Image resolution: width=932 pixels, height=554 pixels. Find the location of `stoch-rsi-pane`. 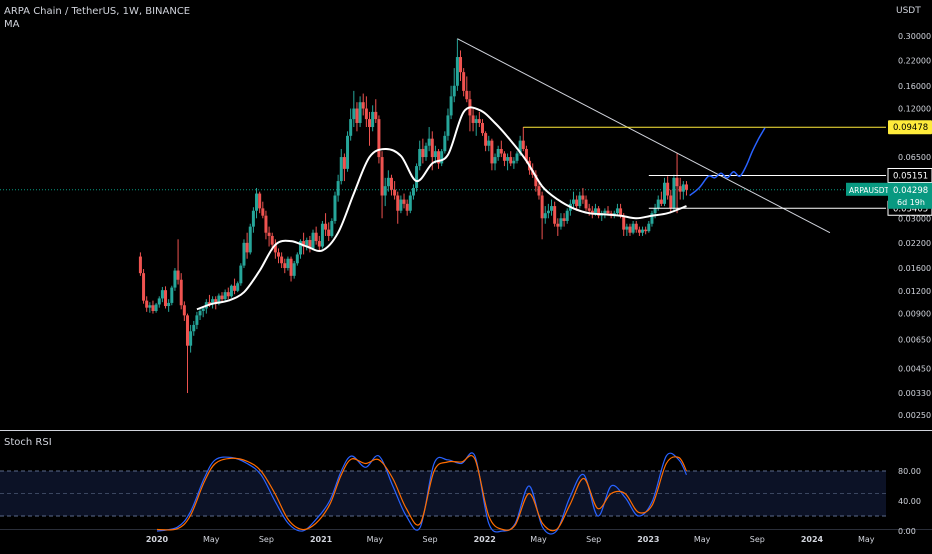

stoch-rsi-pane is located at coordinates (466, 493).